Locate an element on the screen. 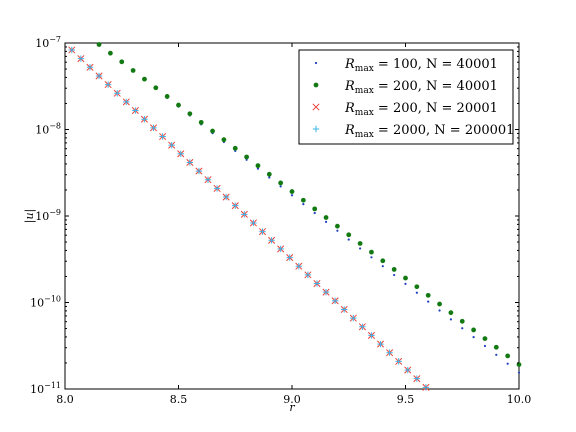  x-tick-label: 9.0 is located at coordinates (292, 399).